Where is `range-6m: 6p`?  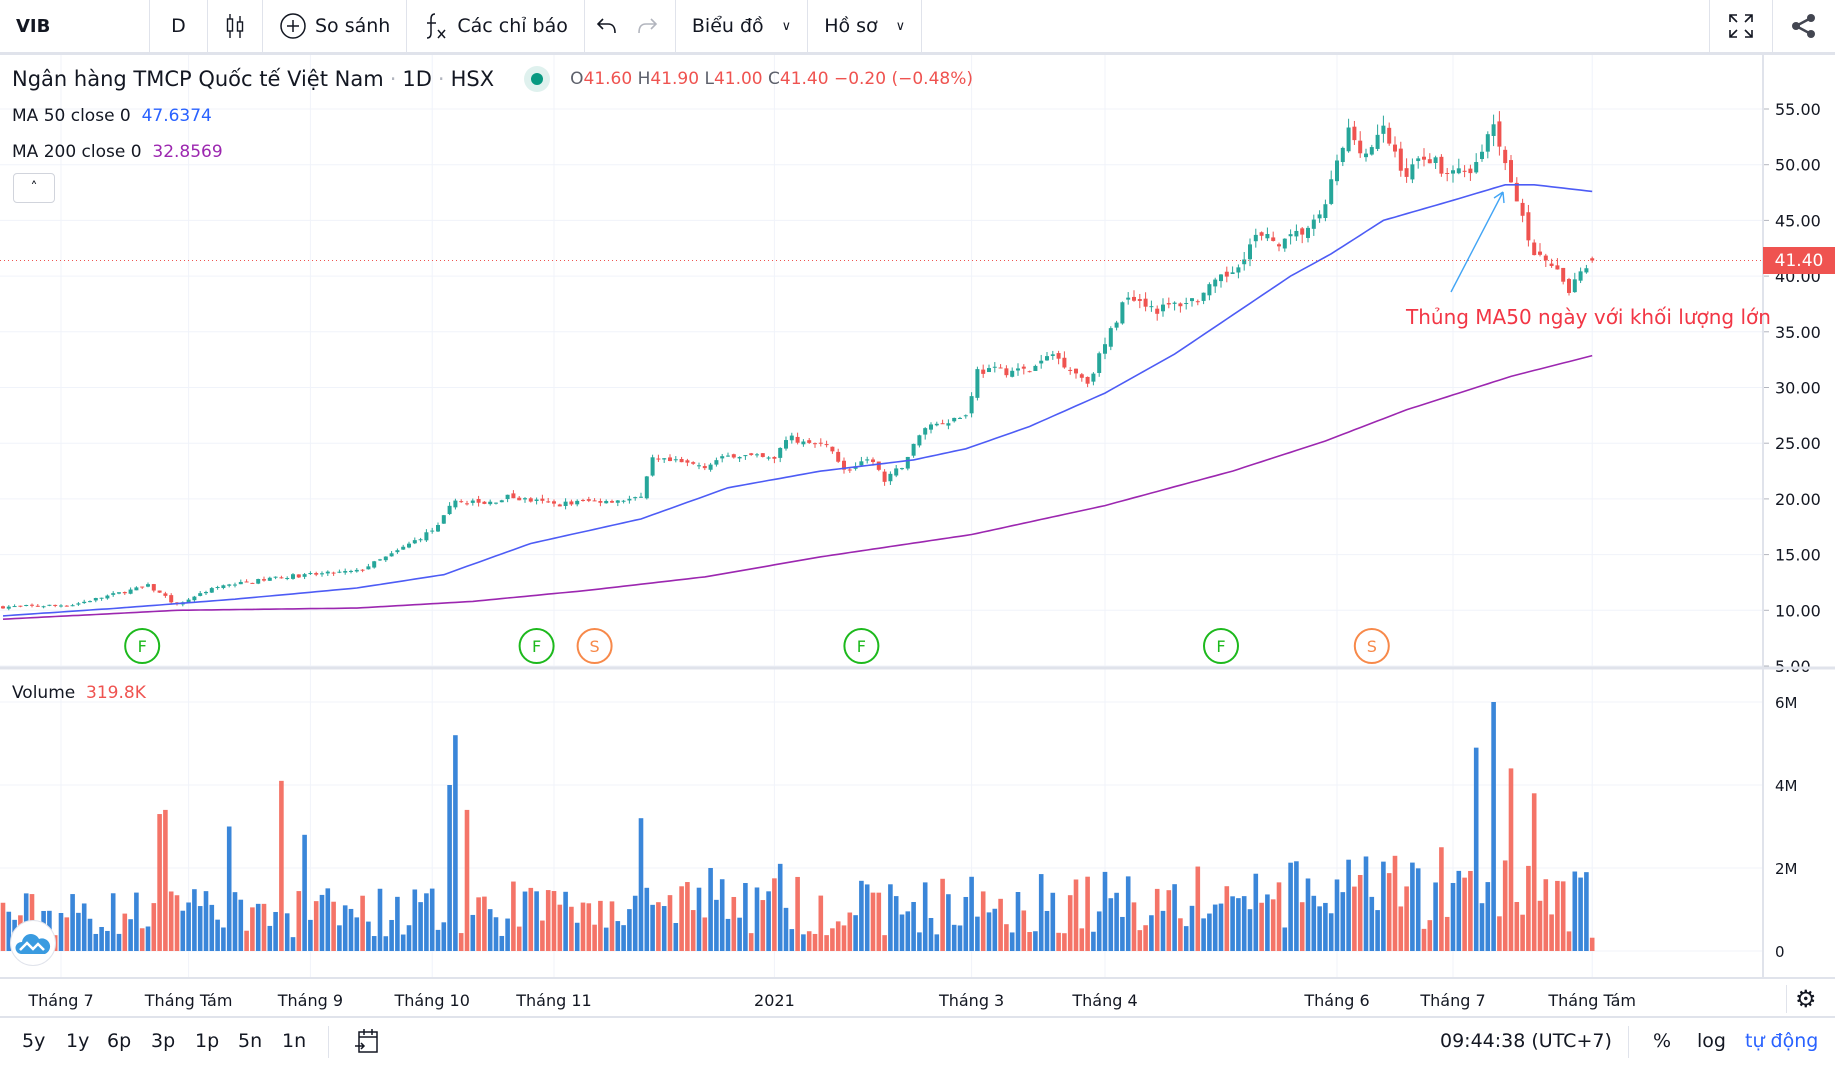
range-6m: 6p is located at coordinates (119, 1041).